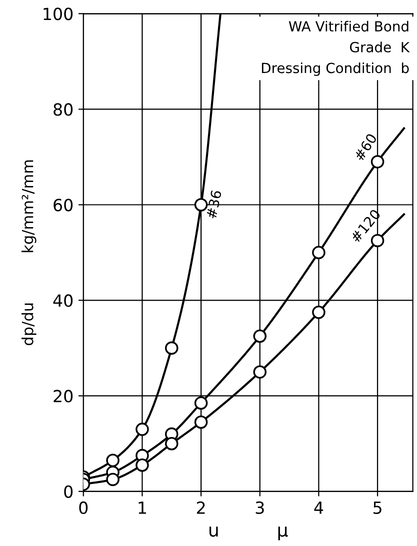 This screenshot has width=417, height=546. What do you see at coordinates (319, 508) in the screenshot?
I see `x-tick-label: 4` at bounding box center [319, 508].